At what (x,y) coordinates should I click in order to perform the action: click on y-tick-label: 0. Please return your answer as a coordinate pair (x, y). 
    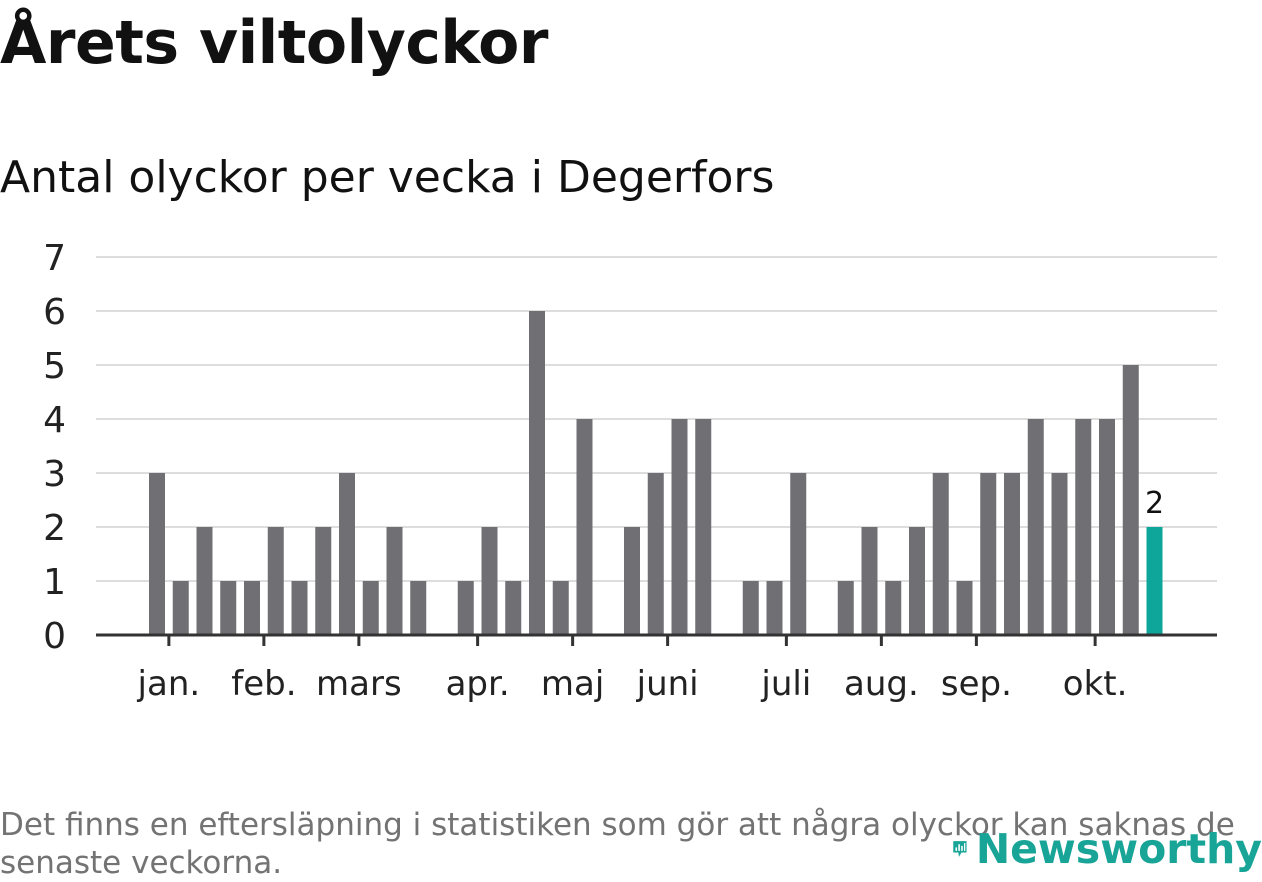
    Looking at the image, I should click on (54, 636).